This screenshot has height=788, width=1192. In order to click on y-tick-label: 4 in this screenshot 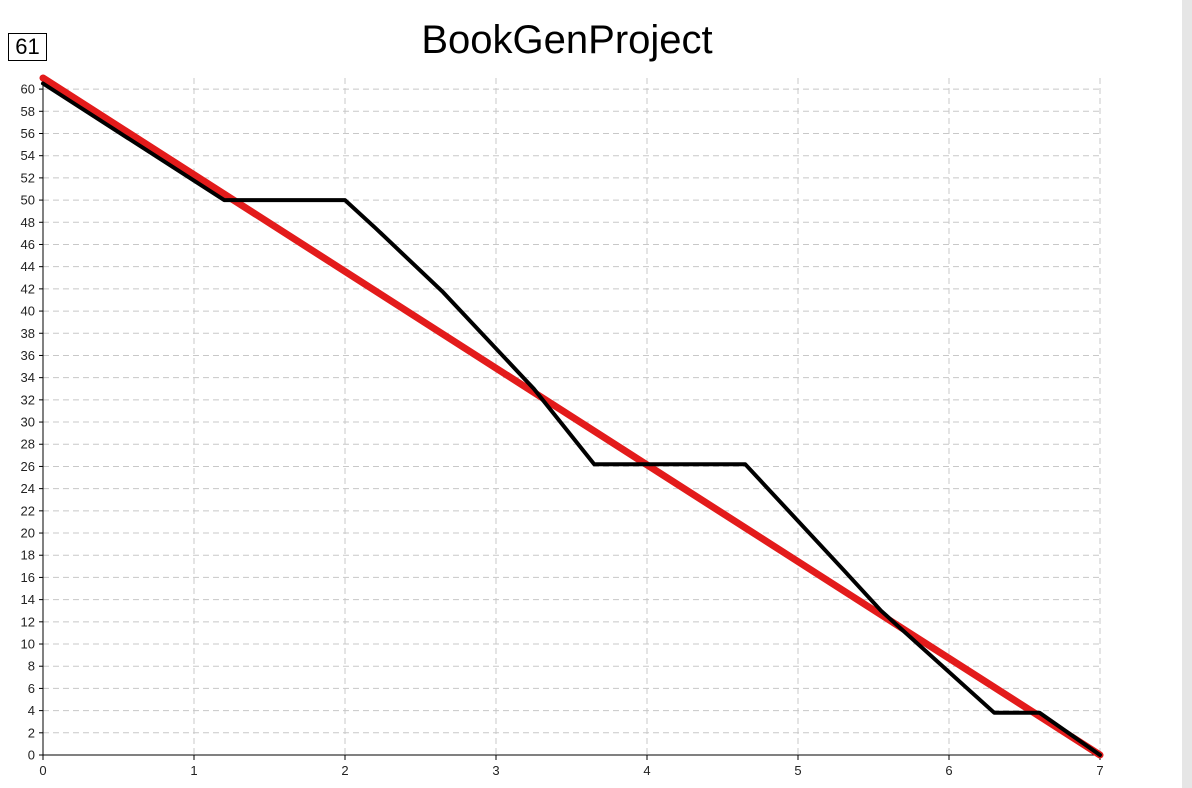, I will do `click(31, 710)`.